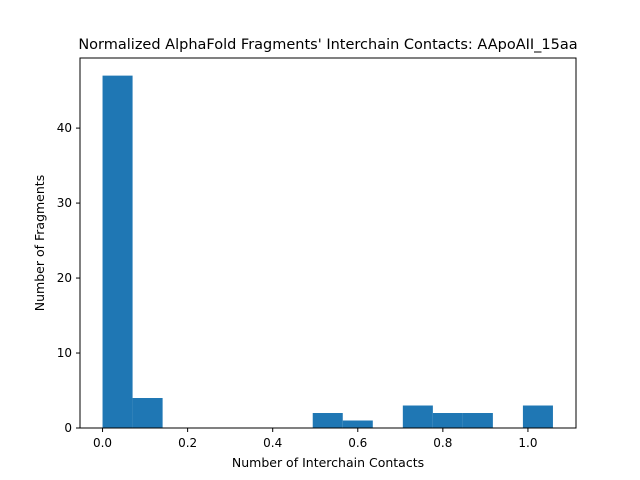  Describe the element at coordinates (328, 462) in the screenshot. I see `x-axis-label: Number of Interchain Contacts` at that location.